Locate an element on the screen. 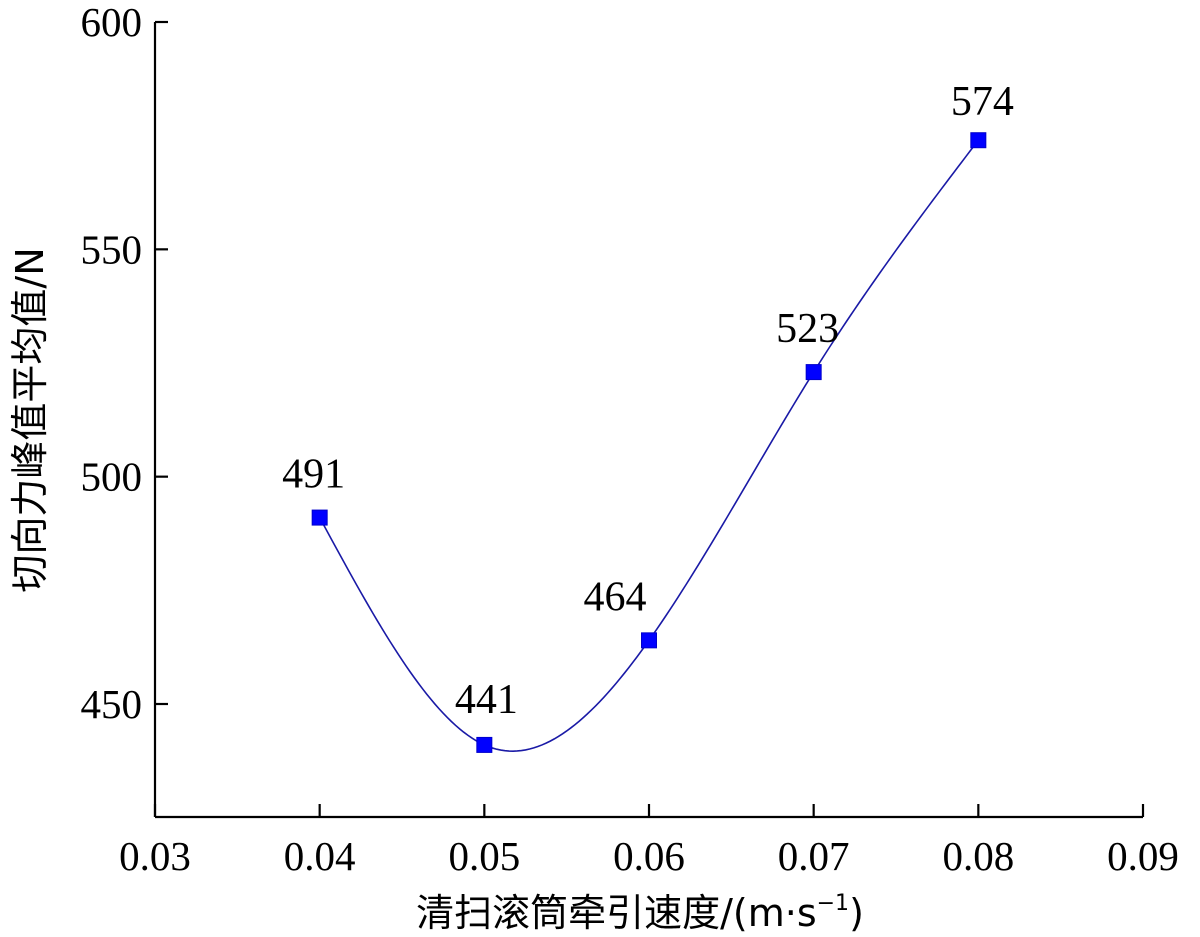 The width and height of the screenshot is (1200, 937). data-label: 441 is located at coordinates (486, 700).